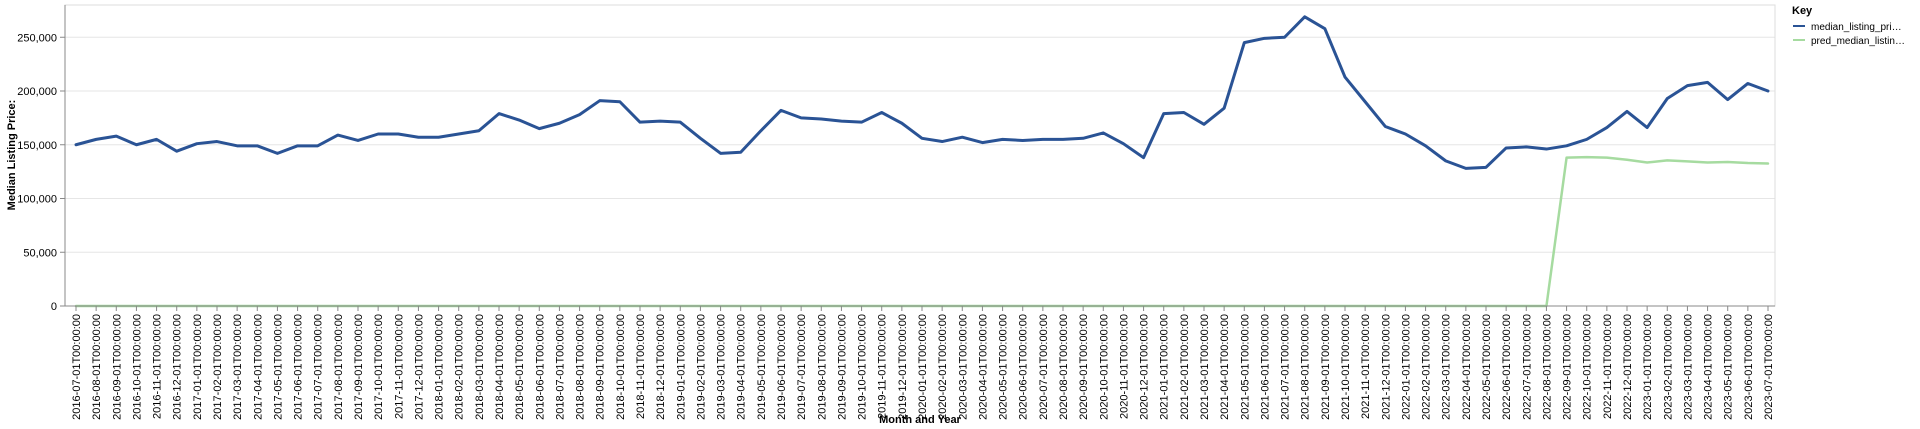 The width and height of the screenshot is (1920, 429). What do you see at coordinates (1366, 366) in the screenshot?
I see `x-tick-label: 2021-11-01T00:00:00` at bounding box center [1366, 366].